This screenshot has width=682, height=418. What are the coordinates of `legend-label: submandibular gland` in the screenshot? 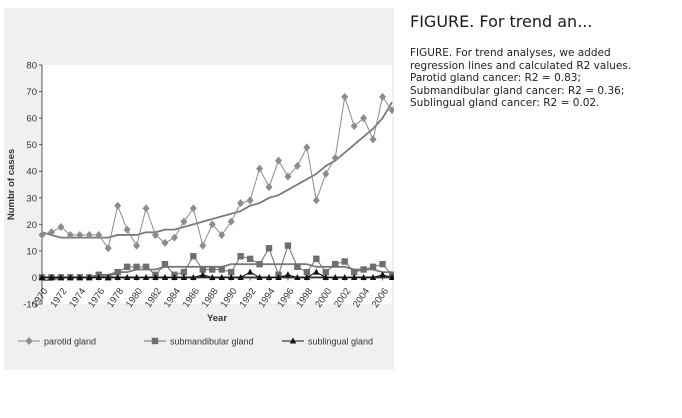 It's located at (212, 342).